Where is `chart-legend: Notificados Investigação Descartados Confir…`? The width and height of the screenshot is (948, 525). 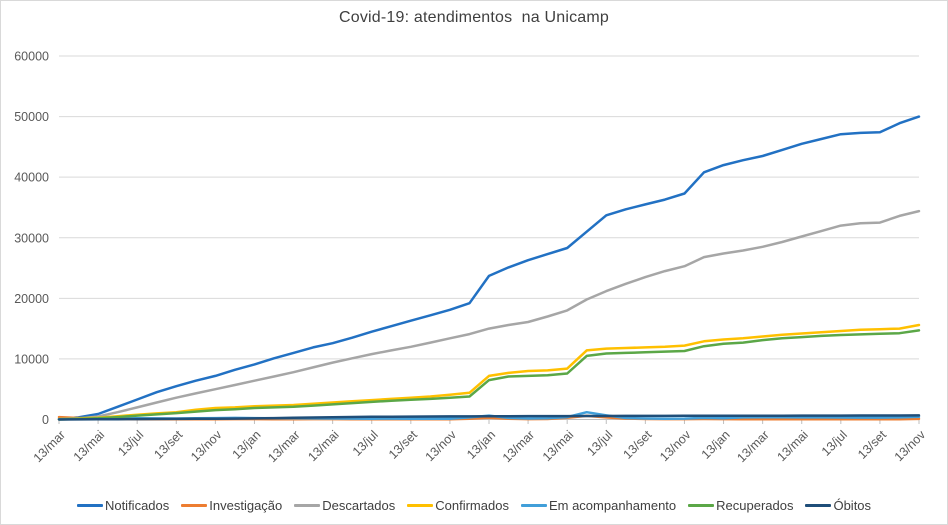 chart-legend: Notificados Investigação Descartados Confir… is located at coordinates (474, 505).